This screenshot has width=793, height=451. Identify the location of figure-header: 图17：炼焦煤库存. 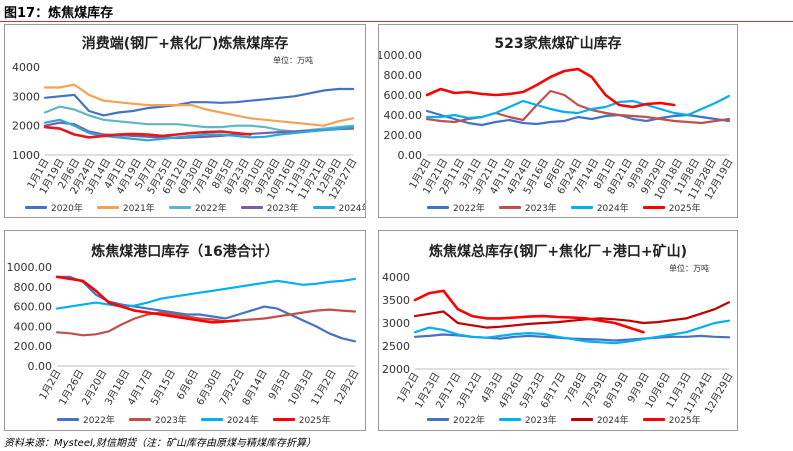
(396, 11).